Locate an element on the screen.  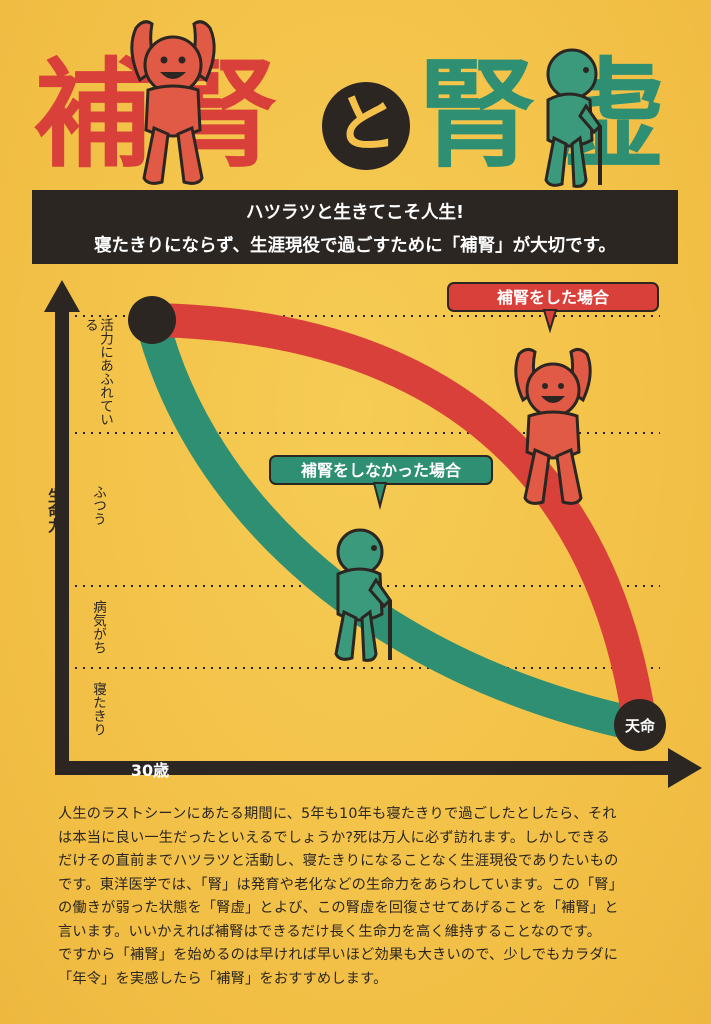
title-char-jin-right: 腎 is located at coordinates (477, 115).